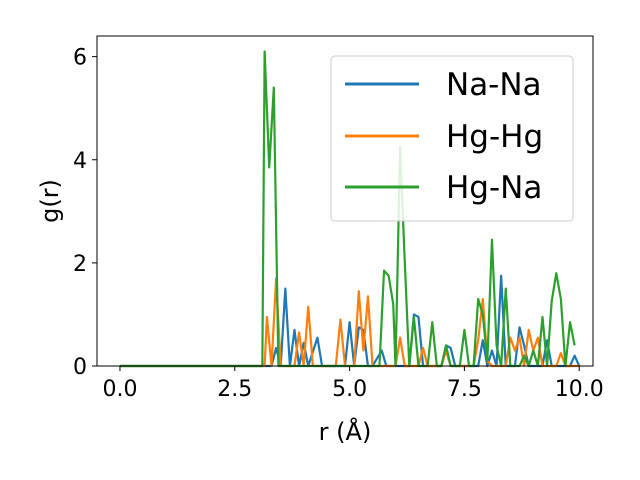  What do you see at coordinates (80, 264) in the screenshot?
I see `y-tick-label: 2` at bounding box center [80, 264].